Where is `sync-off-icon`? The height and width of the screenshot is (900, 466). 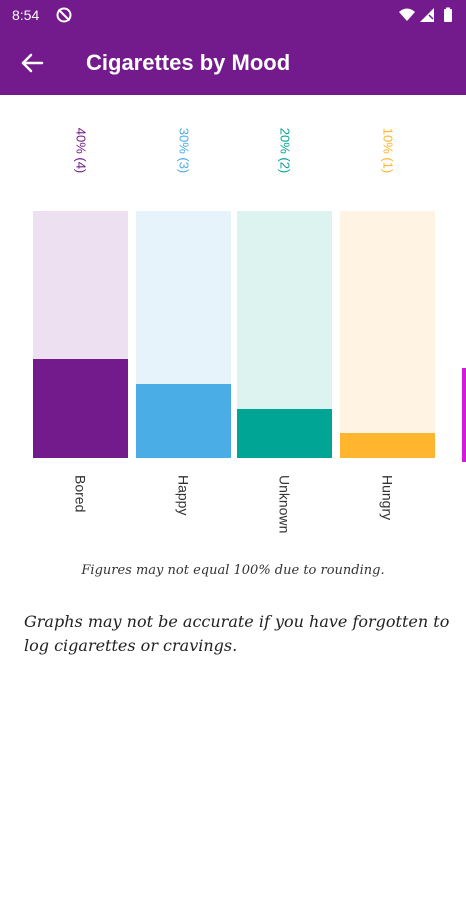
sync-off-icon is located at coordinates (64, 15).